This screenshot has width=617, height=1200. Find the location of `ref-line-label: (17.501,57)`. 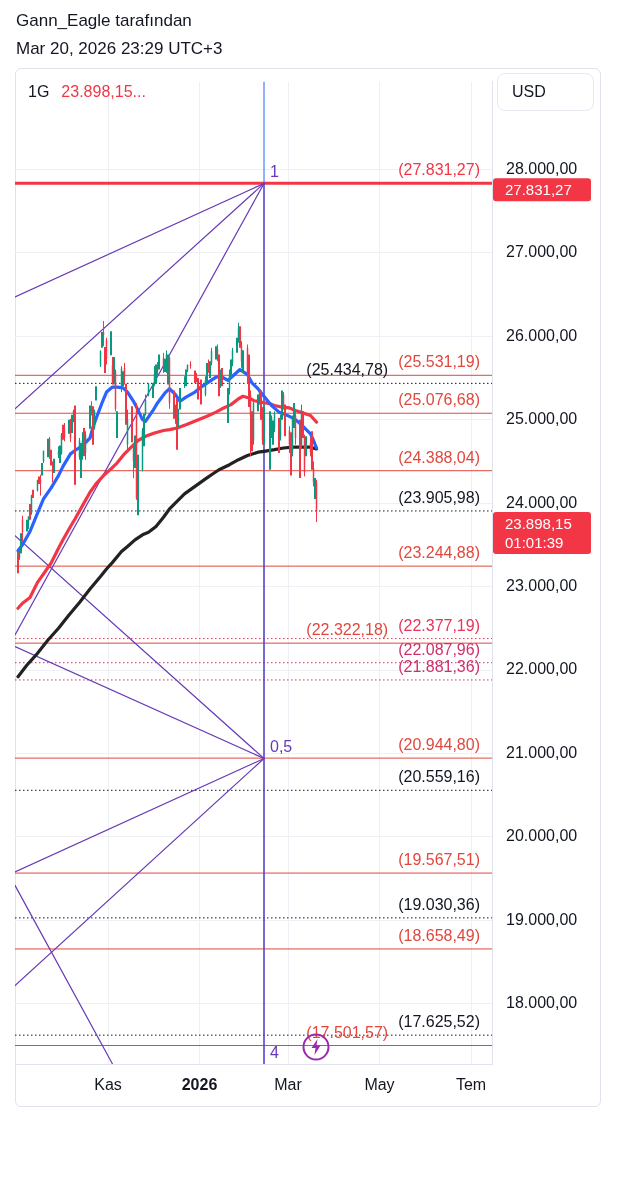

ref-line-label: (17.501,57) is located at coordinates (347, 1032).